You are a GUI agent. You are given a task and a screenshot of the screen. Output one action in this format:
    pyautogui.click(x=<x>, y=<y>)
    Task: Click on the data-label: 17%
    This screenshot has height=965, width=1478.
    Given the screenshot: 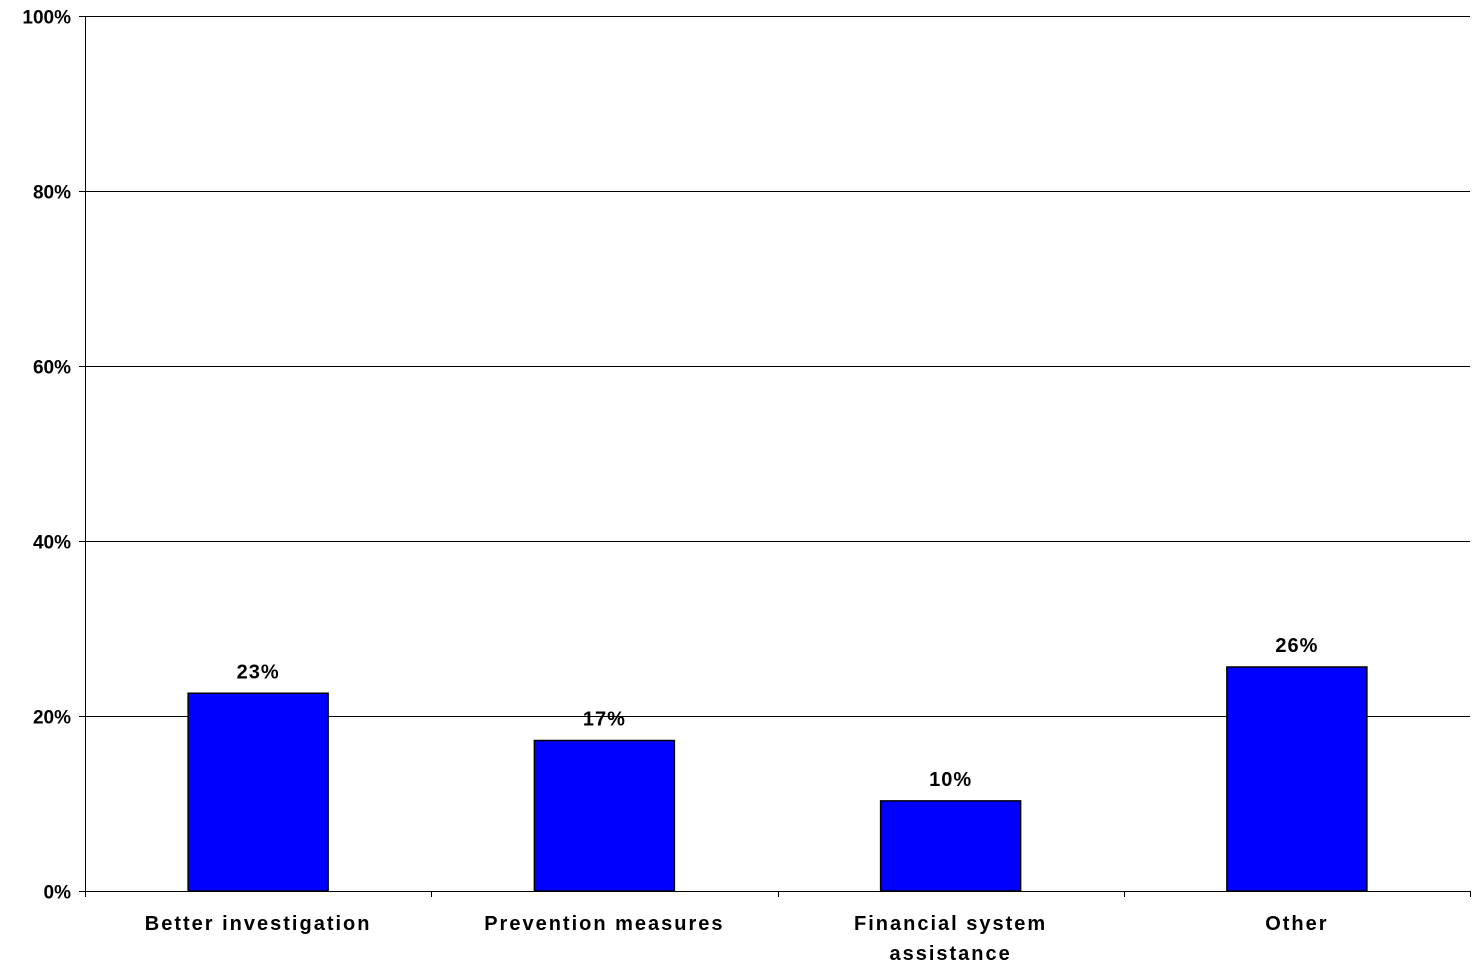 What is the action you would take?
    pyautogui.click(x=604, y=720)
    